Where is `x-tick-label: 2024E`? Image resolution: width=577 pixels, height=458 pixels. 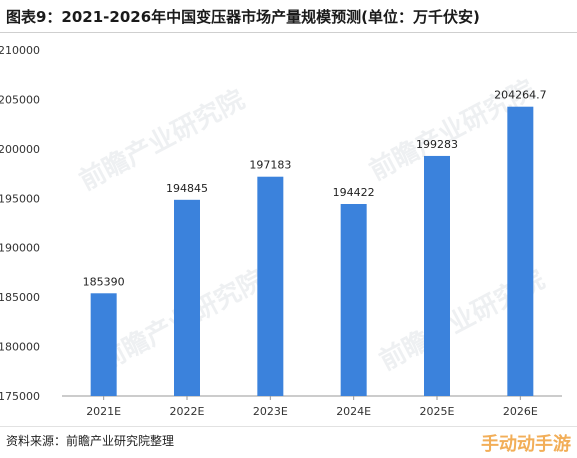 x-tick-label: 2024E is located at coordinates (353, 411).